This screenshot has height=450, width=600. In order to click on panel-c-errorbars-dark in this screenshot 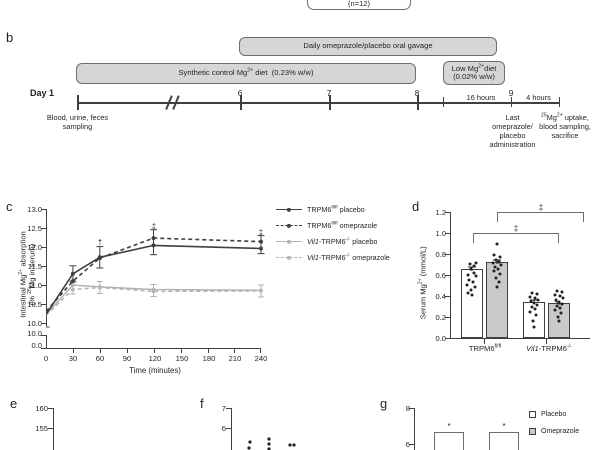, I will do `click(155, 278)`.